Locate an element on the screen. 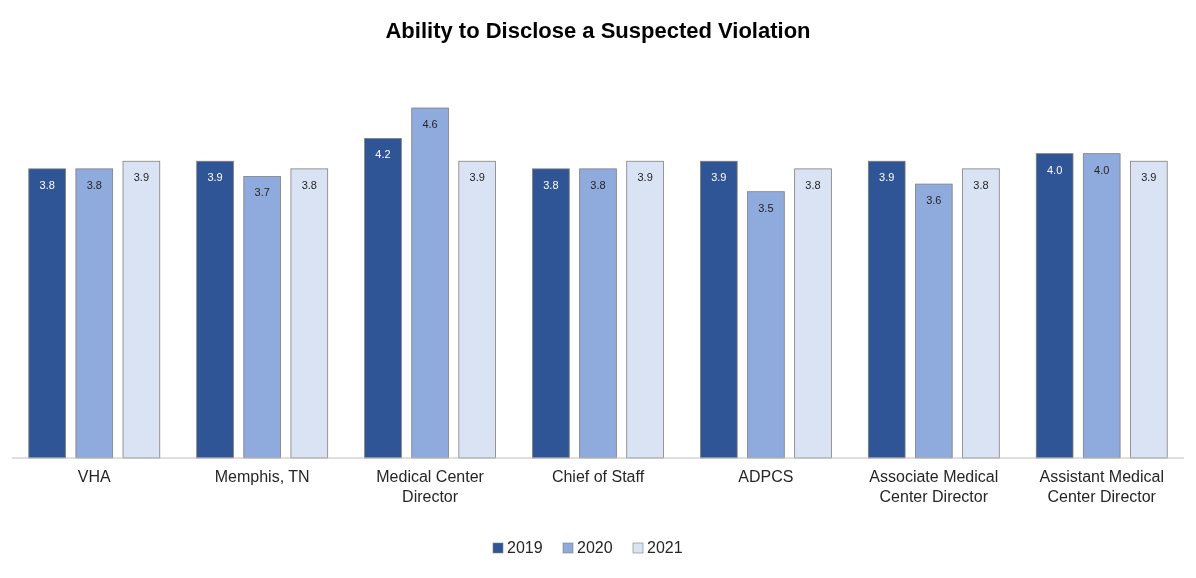 The height and width of the screenshot is (578, 1196). x-tick-label: Assistant Medical Center Director is located at coordinates (1101, 486).